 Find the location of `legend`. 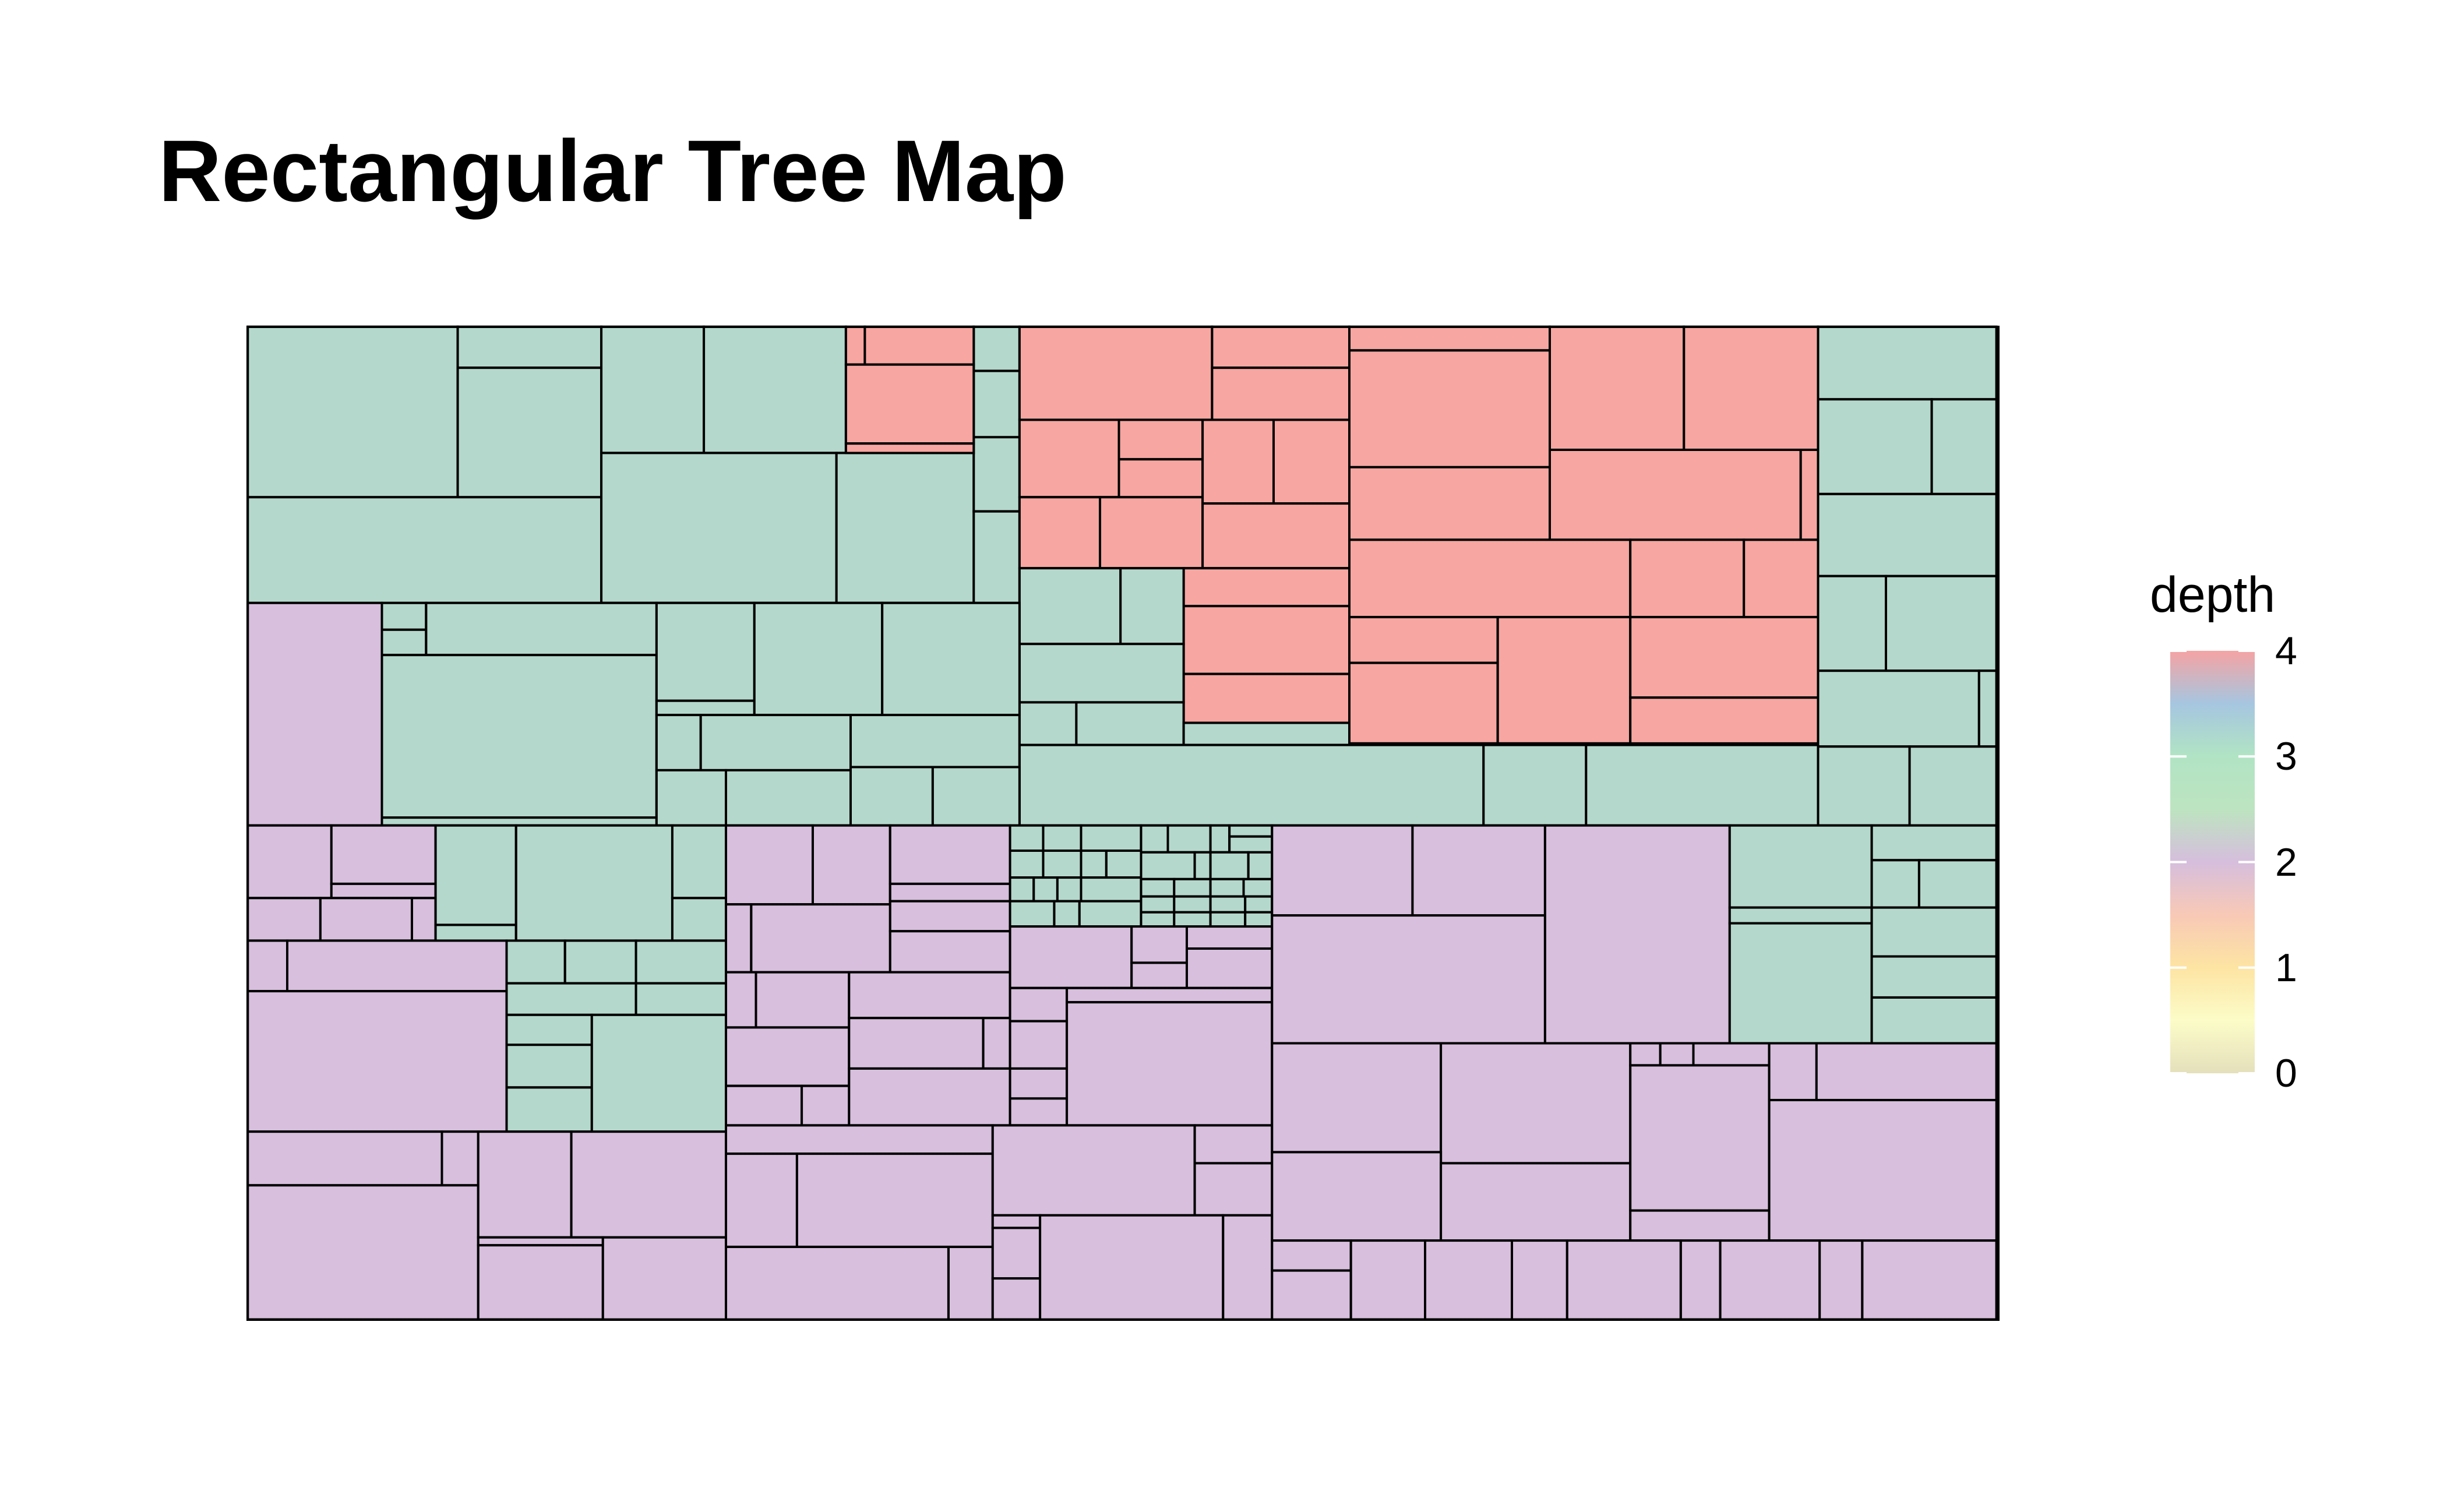

legend is located at coordinates (2212, 862).